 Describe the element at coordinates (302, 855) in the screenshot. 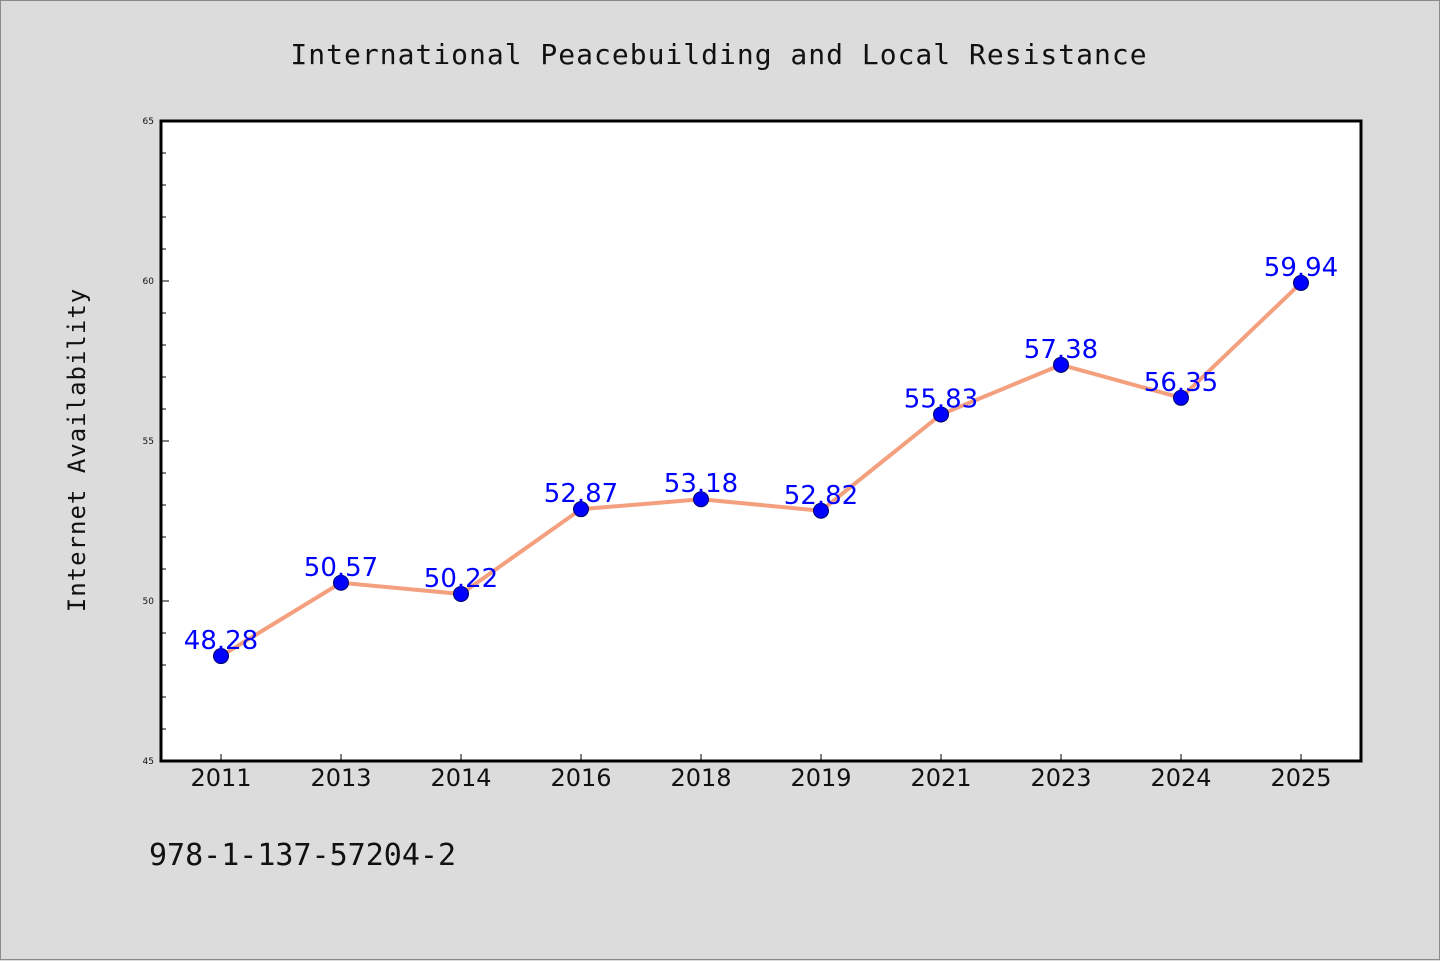

I see `isbn-text: 978-1-137-57204-2` at that location.